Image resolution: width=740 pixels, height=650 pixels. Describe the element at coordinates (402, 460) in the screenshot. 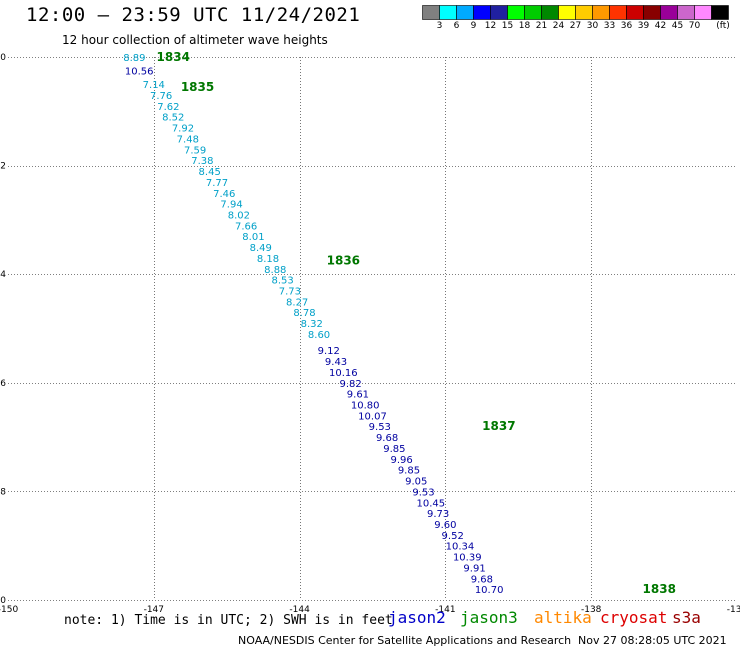

I see `wave-height-label: 9.96` at that location.